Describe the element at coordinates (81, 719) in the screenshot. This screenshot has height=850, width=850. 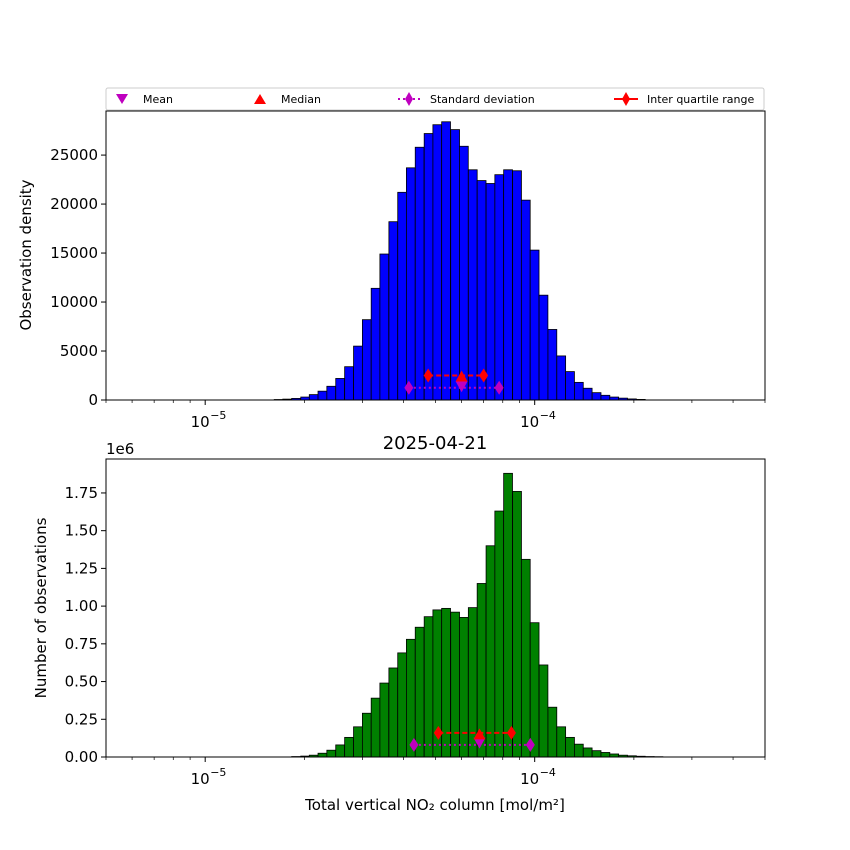
I see `y-tick-label: 0.25` at that location.